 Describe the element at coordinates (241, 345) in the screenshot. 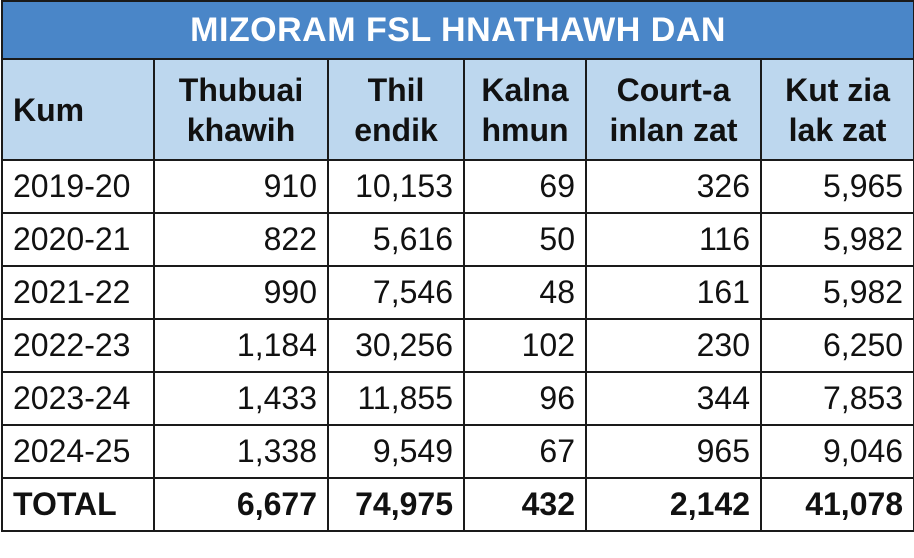

I see `value-cell: 1,184` at that location.